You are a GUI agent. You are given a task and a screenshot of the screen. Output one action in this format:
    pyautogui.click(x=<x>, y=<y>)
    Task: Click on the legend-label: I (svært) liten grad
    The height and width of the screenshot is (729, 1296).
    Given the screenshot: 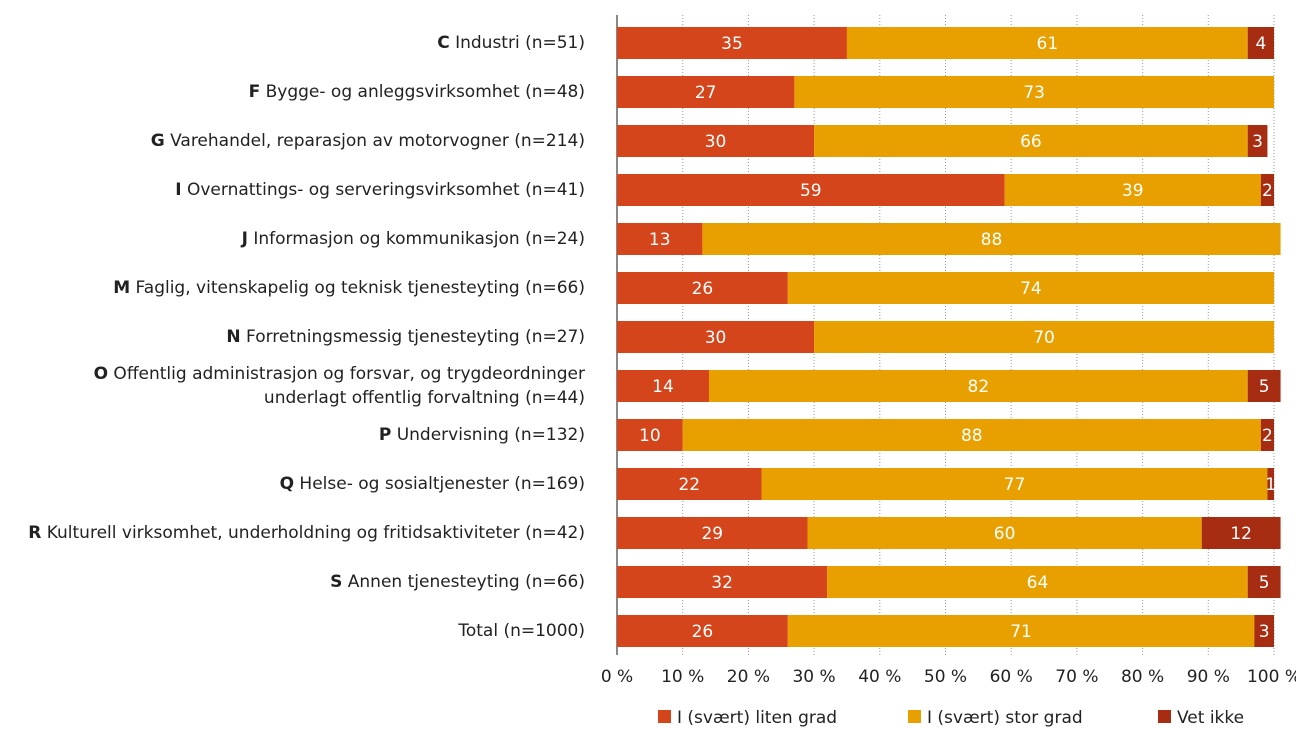 What is the action you would take?
    pyautogui.click(x=757, y=718)
    